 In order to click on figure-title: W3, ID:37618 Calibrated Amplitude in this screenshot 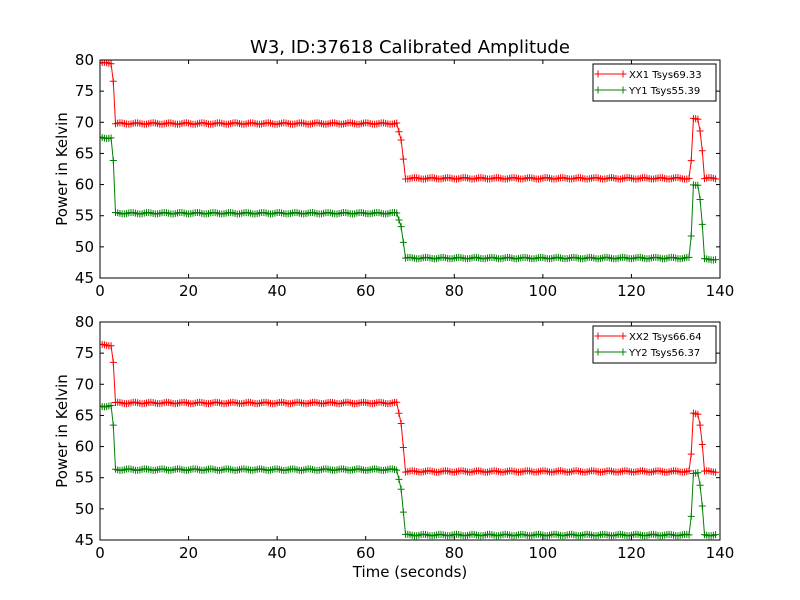, I will do `click(410, 47)`.